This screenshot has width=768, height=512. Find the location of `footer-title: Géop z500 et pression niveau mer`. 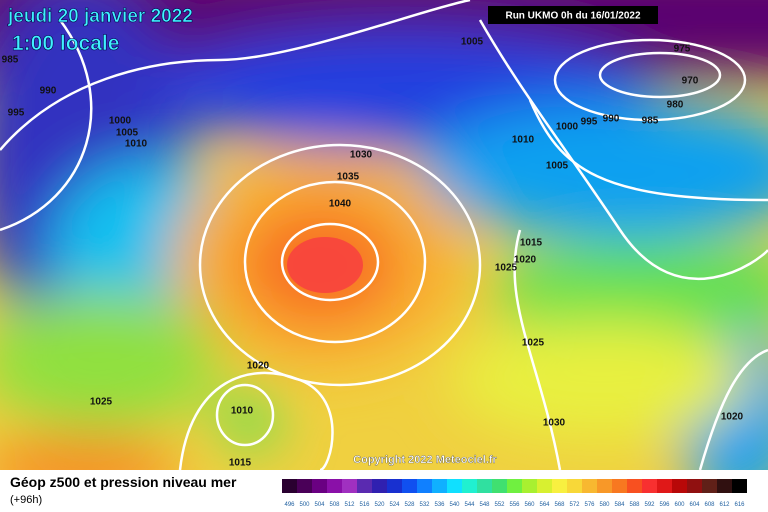

footer-title: Géop z500 et pression niveau mer is located at coordinates (123, 482).